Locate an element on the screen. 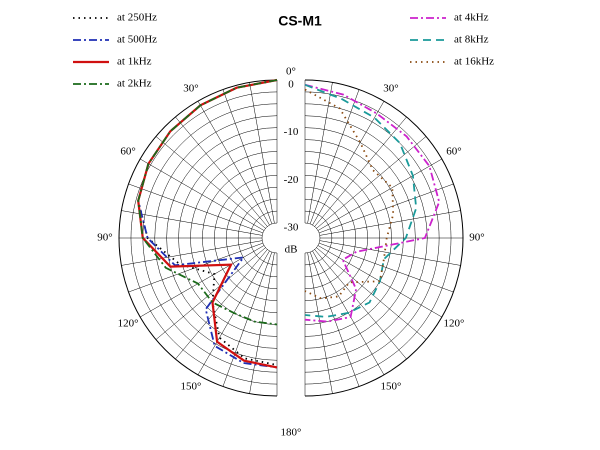 The width and height of the screenshot is (600, 450). legend-label: at 4kHz is located at coordinates (471, 18).